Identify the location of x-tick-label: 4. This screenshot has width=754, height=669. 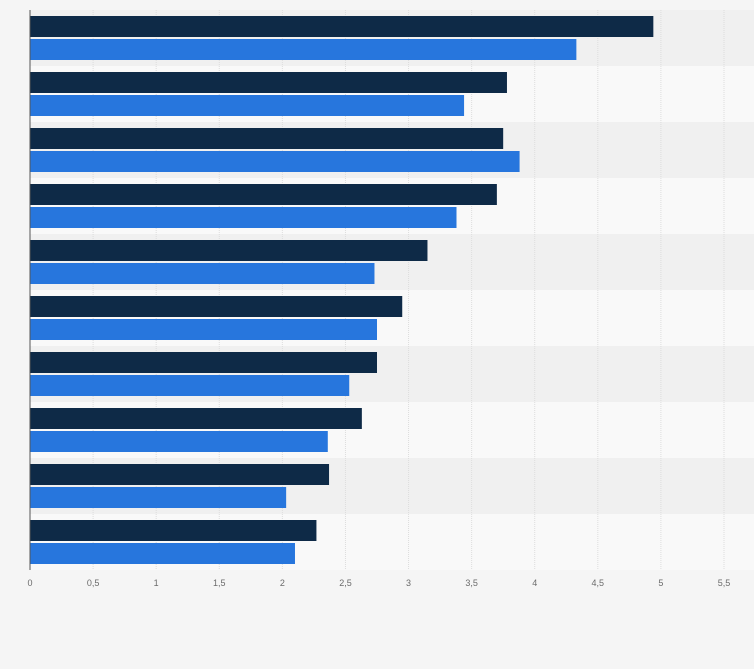
(534, 583).